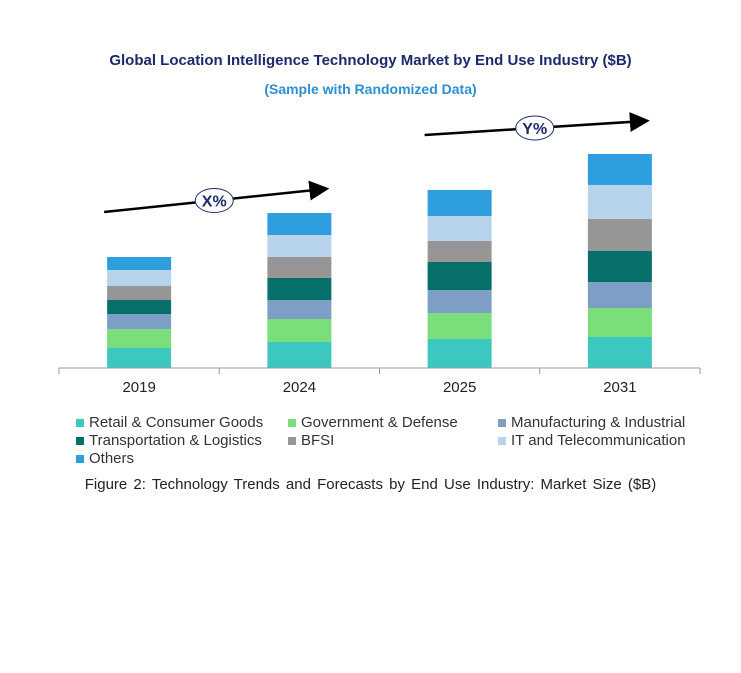 This screenshot has height=673, width=741. What do you see at coordinates (619, 387) in the screenshot?
I see `x-tick-label: 2031` at bounding box center [619, 387].